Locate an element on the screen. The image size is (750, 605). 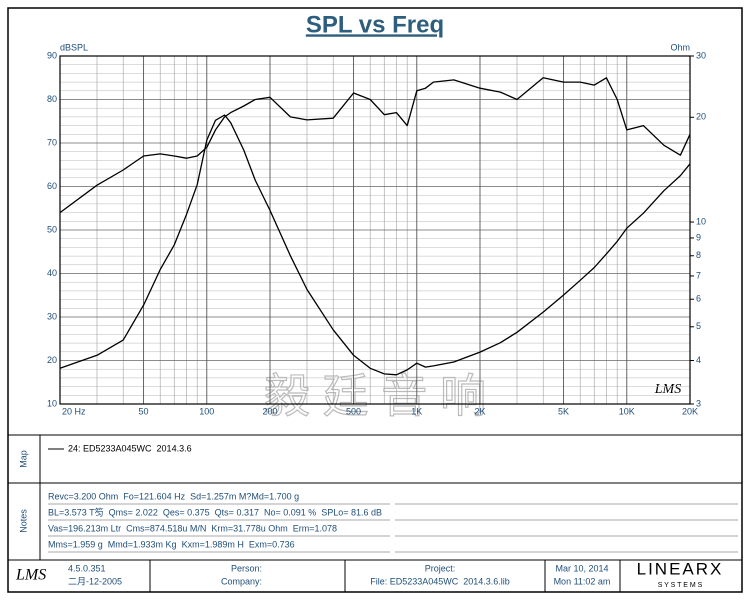
y2-tick-label: 10 is located at coordinates (701, 221).